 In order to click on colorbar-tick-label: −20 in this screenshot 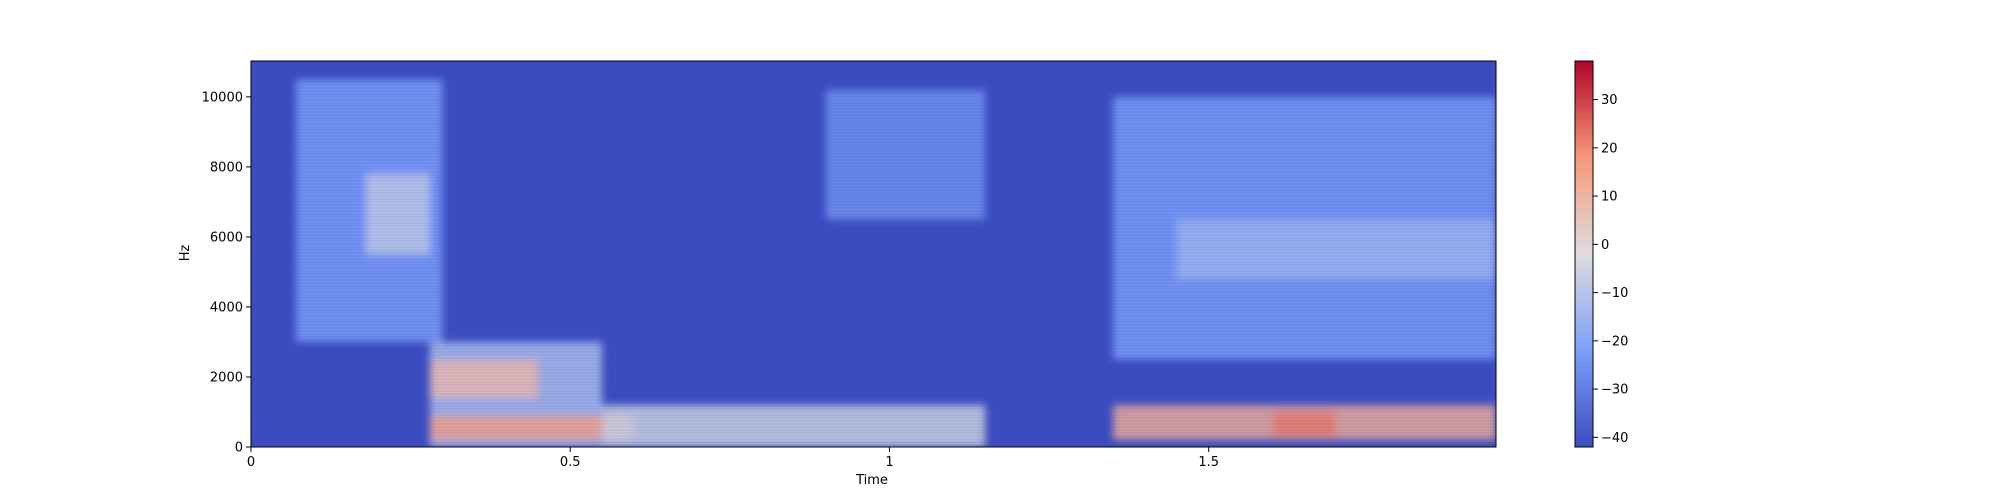, I will do `click(1614, 341)`.